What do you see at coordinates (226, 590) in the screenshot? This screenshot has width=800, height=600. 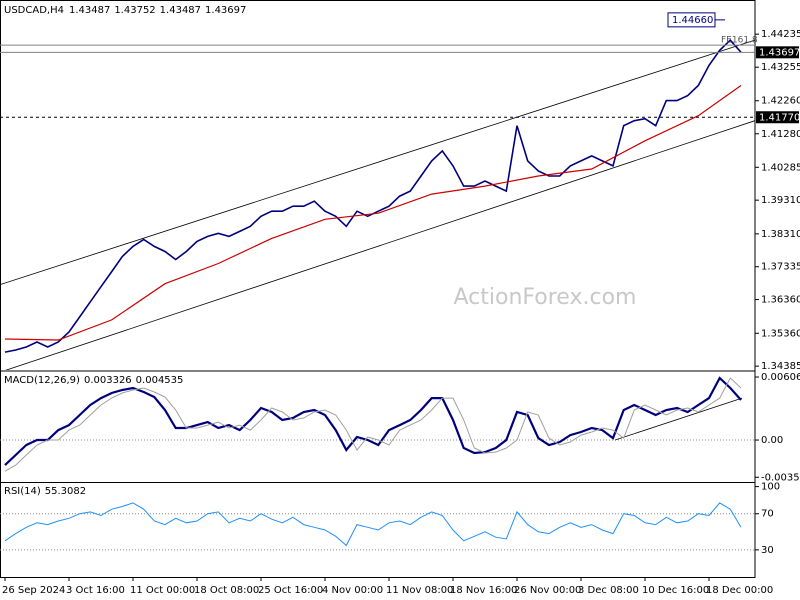 I see `x-tick-label: 18 Oct 08:00` at bounding box center [226, 590].